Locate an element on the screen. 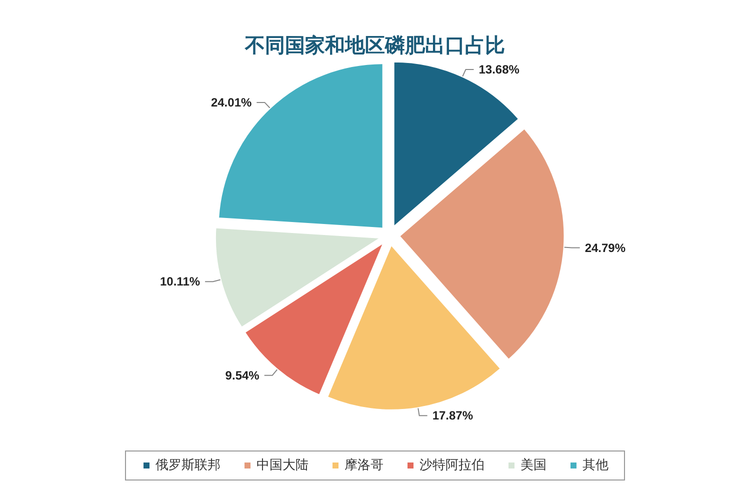  legend-label: 中国大陆 is located at coordinates (282, 465).